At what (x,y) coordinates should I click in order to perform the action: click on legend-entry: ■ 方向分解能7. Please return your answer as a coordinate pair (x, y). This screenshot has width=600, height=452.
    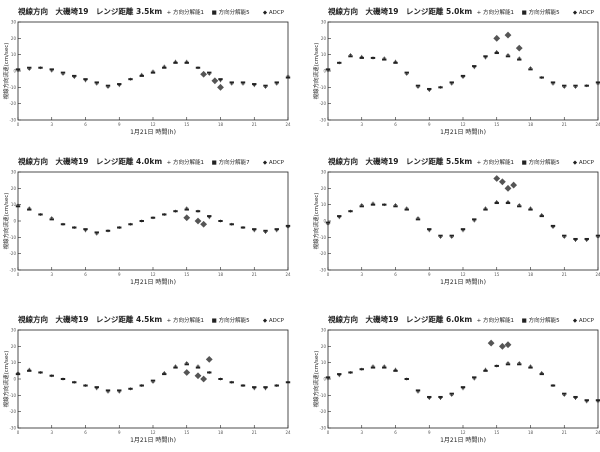
    Looking at the image, I should click on (231, 162).